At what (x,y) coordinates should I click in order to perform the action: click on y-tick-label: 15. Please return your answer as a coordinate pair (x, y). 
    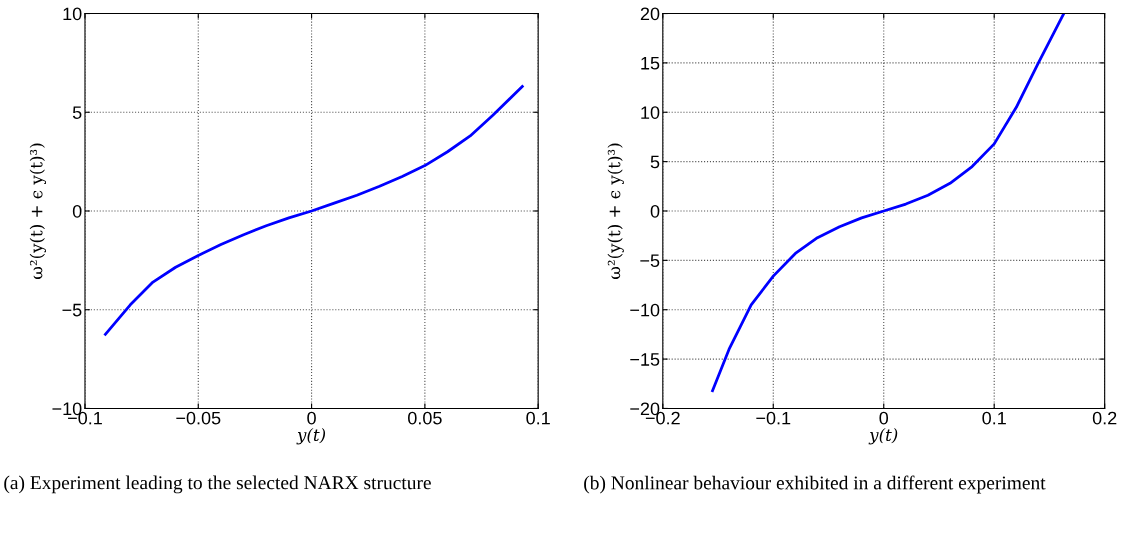
    Looking at the image, I should click on (650, 63).